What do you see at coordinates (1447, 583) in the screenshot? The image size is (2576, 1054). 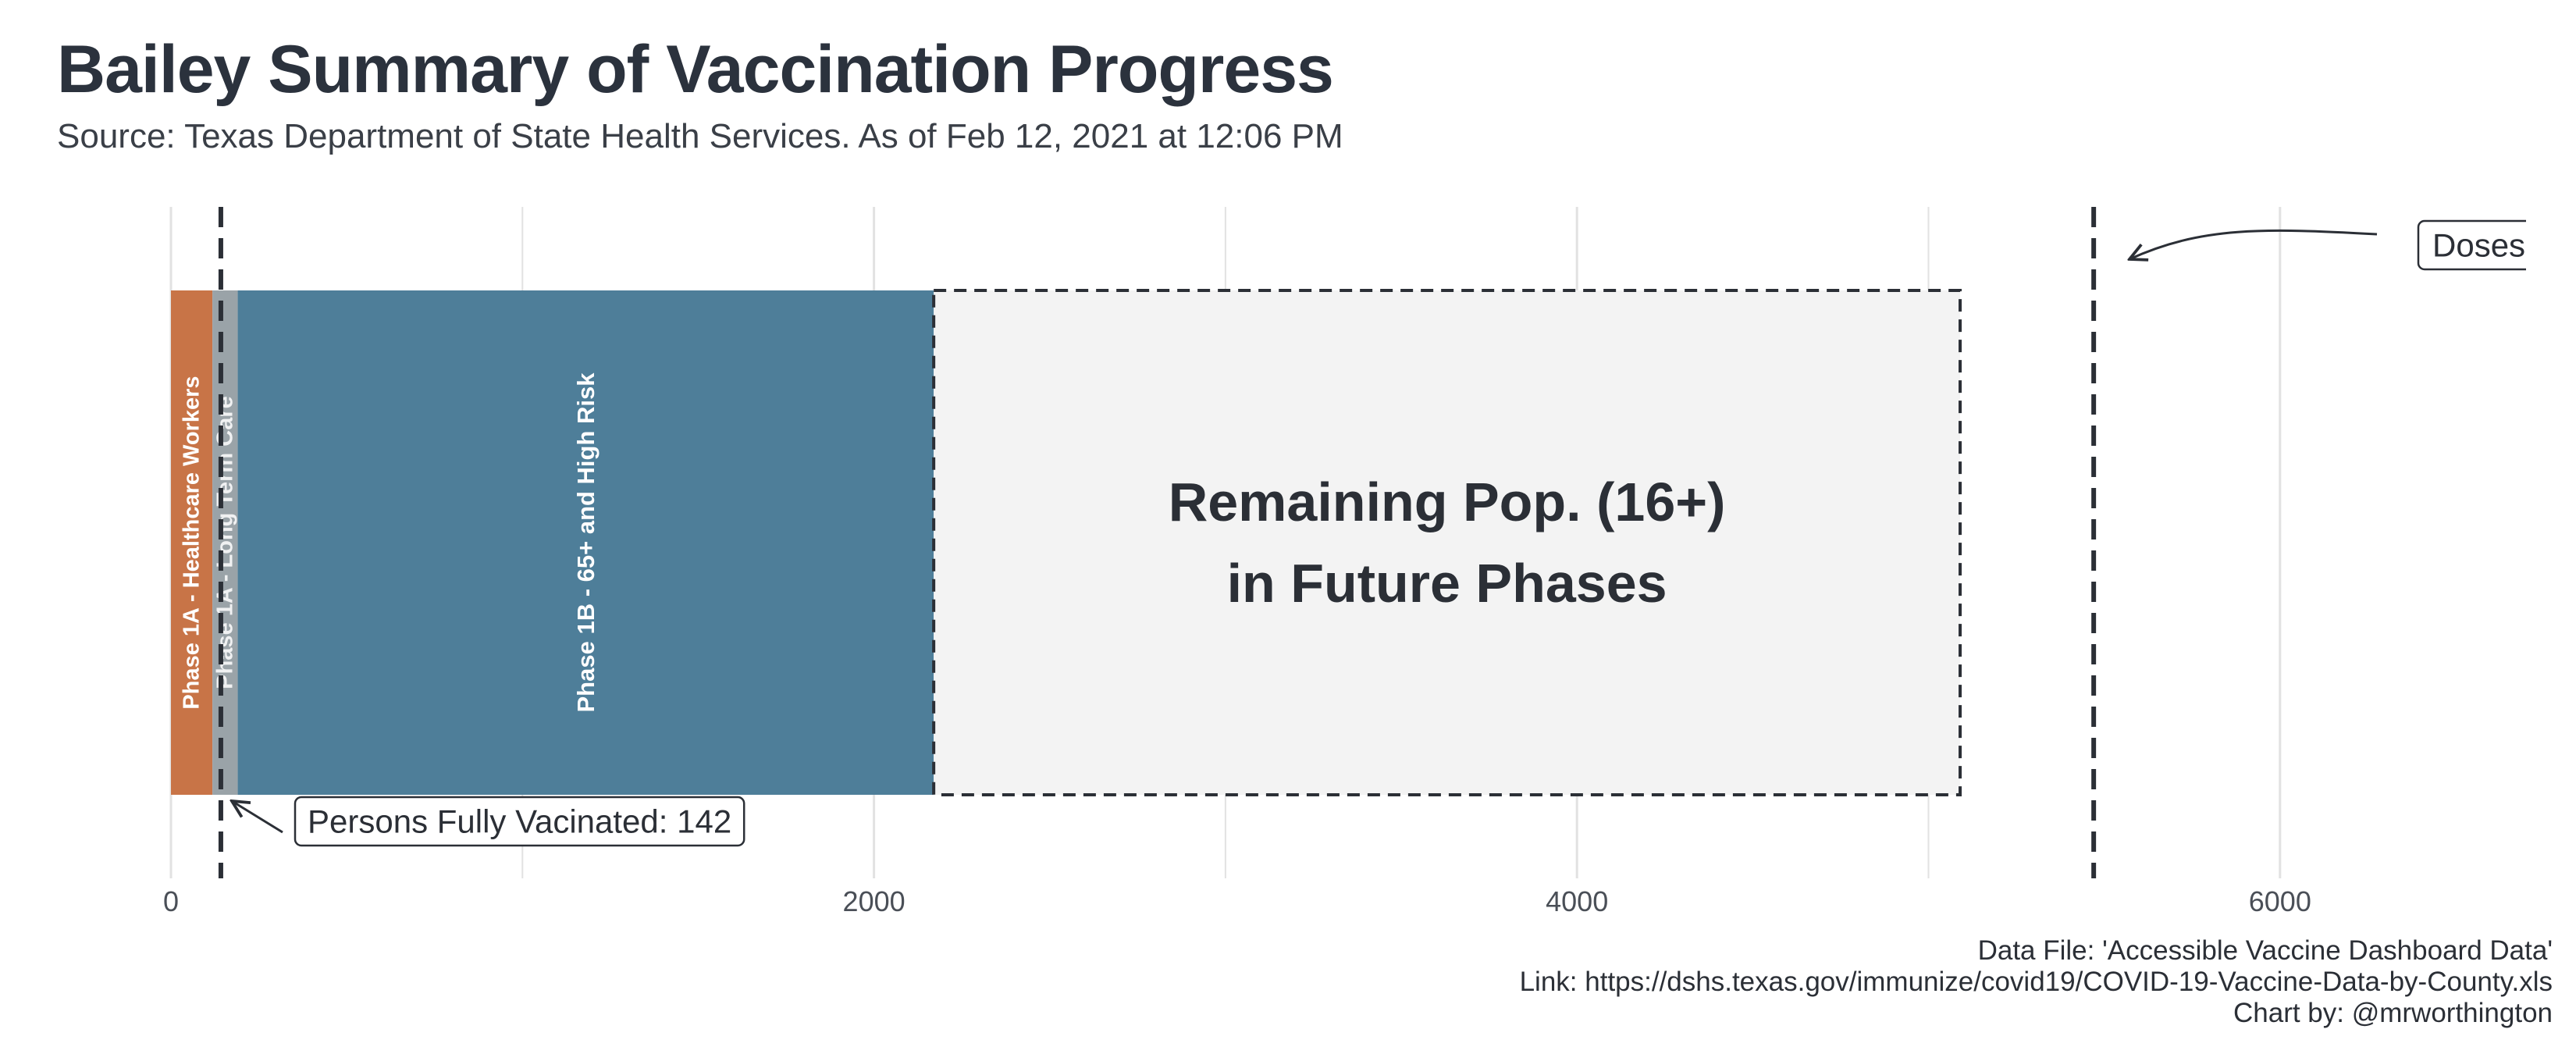 I see `remaining-label-line-2: in Future Phases` at bounding box center [1447, 583].